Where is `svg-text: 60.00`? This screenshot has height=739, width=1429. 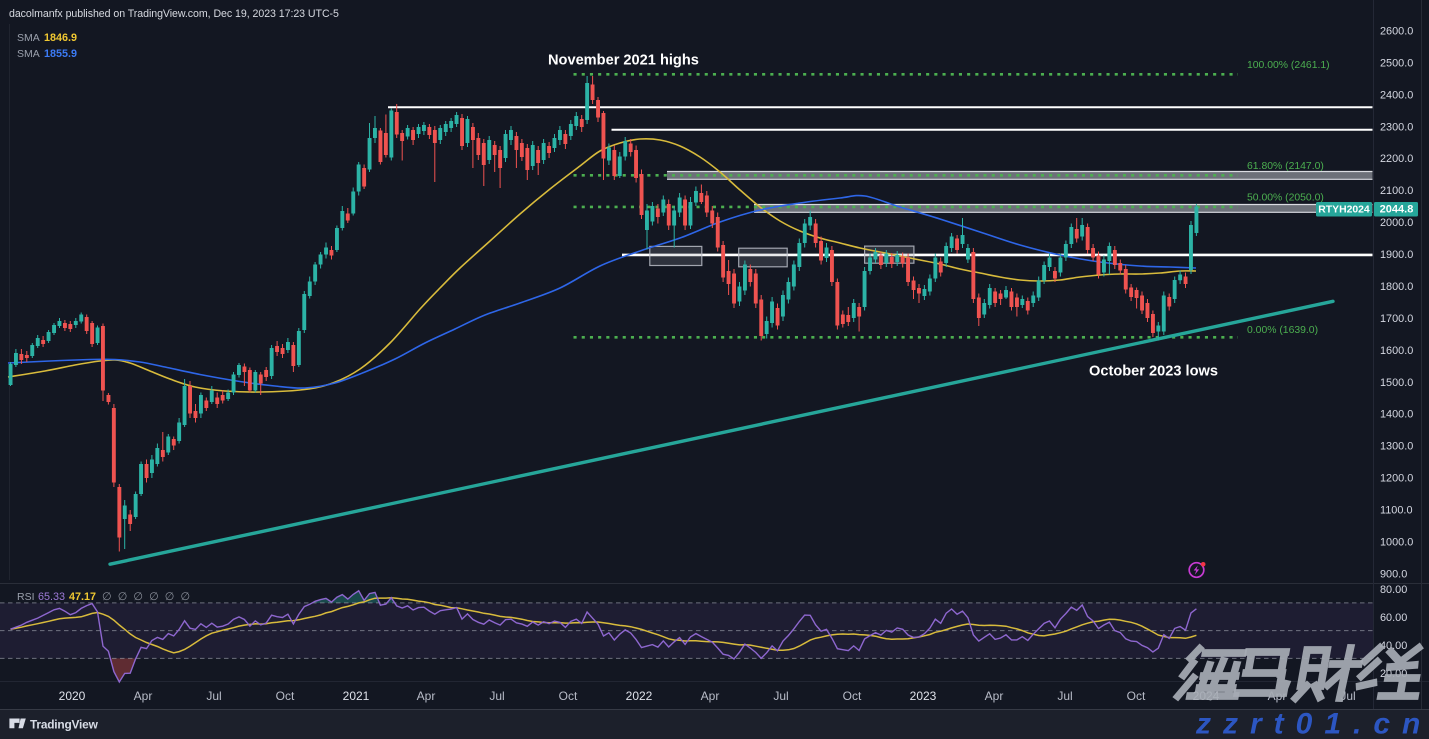 svg-text: 60.00 is located at coordinates (1393, 618).